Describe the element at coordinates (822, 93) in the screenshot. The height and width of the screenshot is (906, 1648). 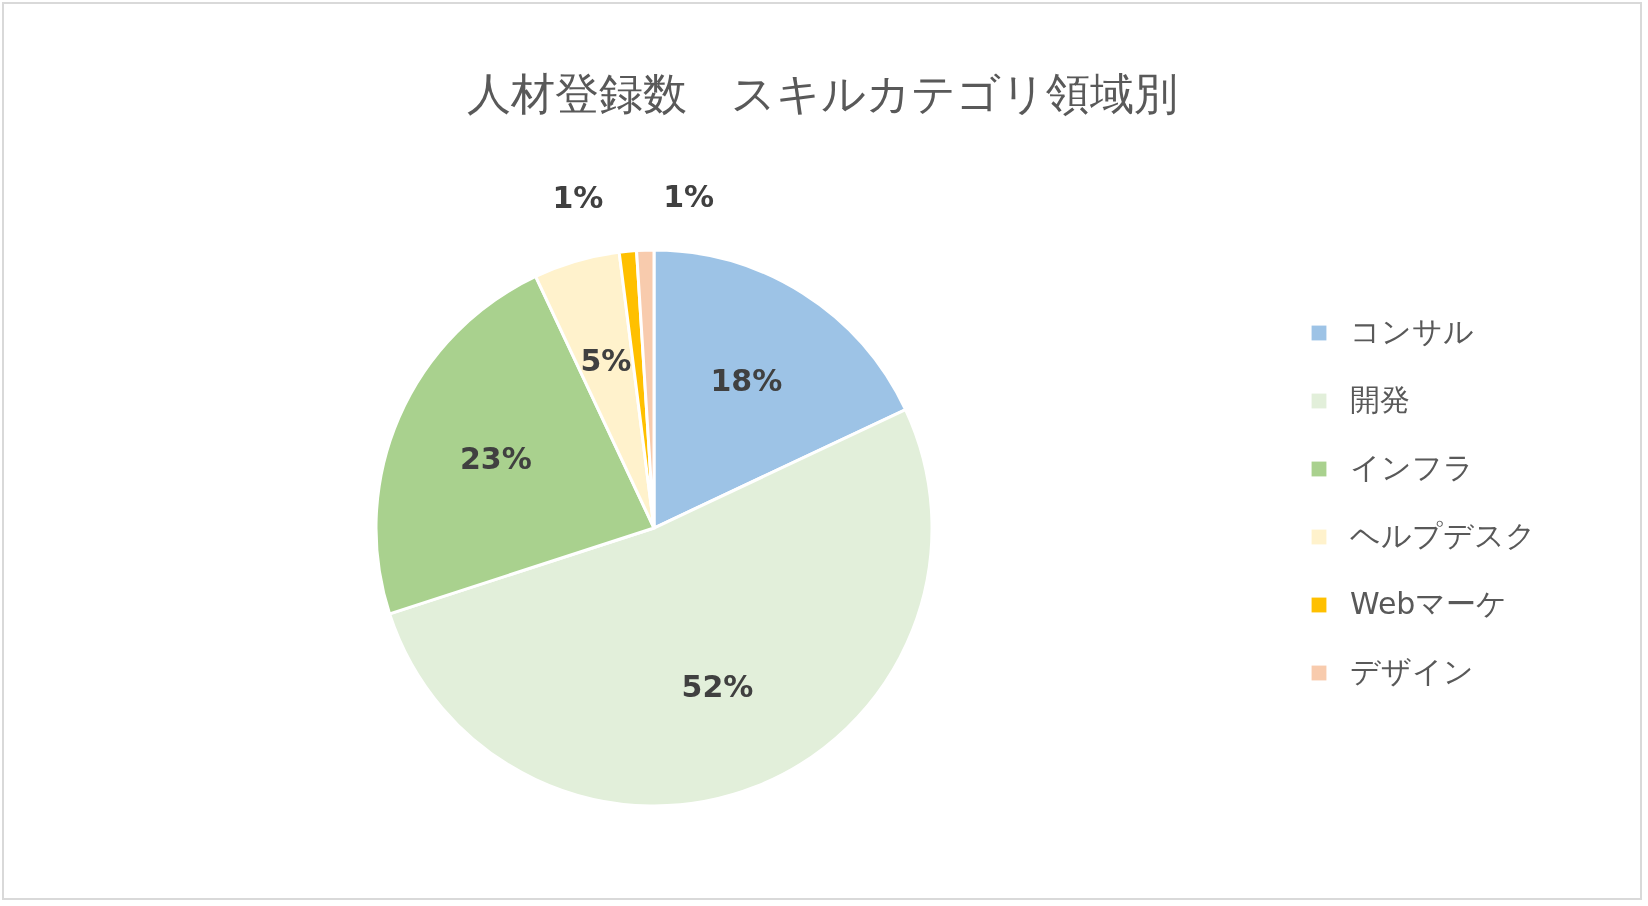
I see `chart-title: 人材登録数 スキルカテゴリ領域別` at that location.